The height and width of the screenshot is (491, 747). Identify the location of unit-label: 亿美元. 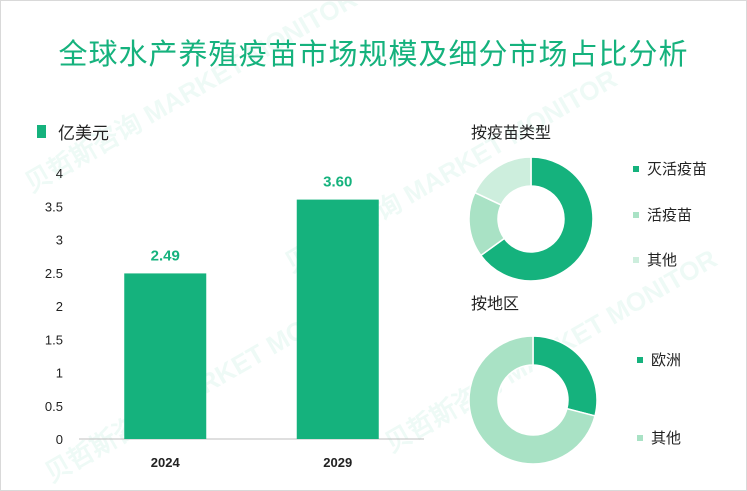
(83, 134).